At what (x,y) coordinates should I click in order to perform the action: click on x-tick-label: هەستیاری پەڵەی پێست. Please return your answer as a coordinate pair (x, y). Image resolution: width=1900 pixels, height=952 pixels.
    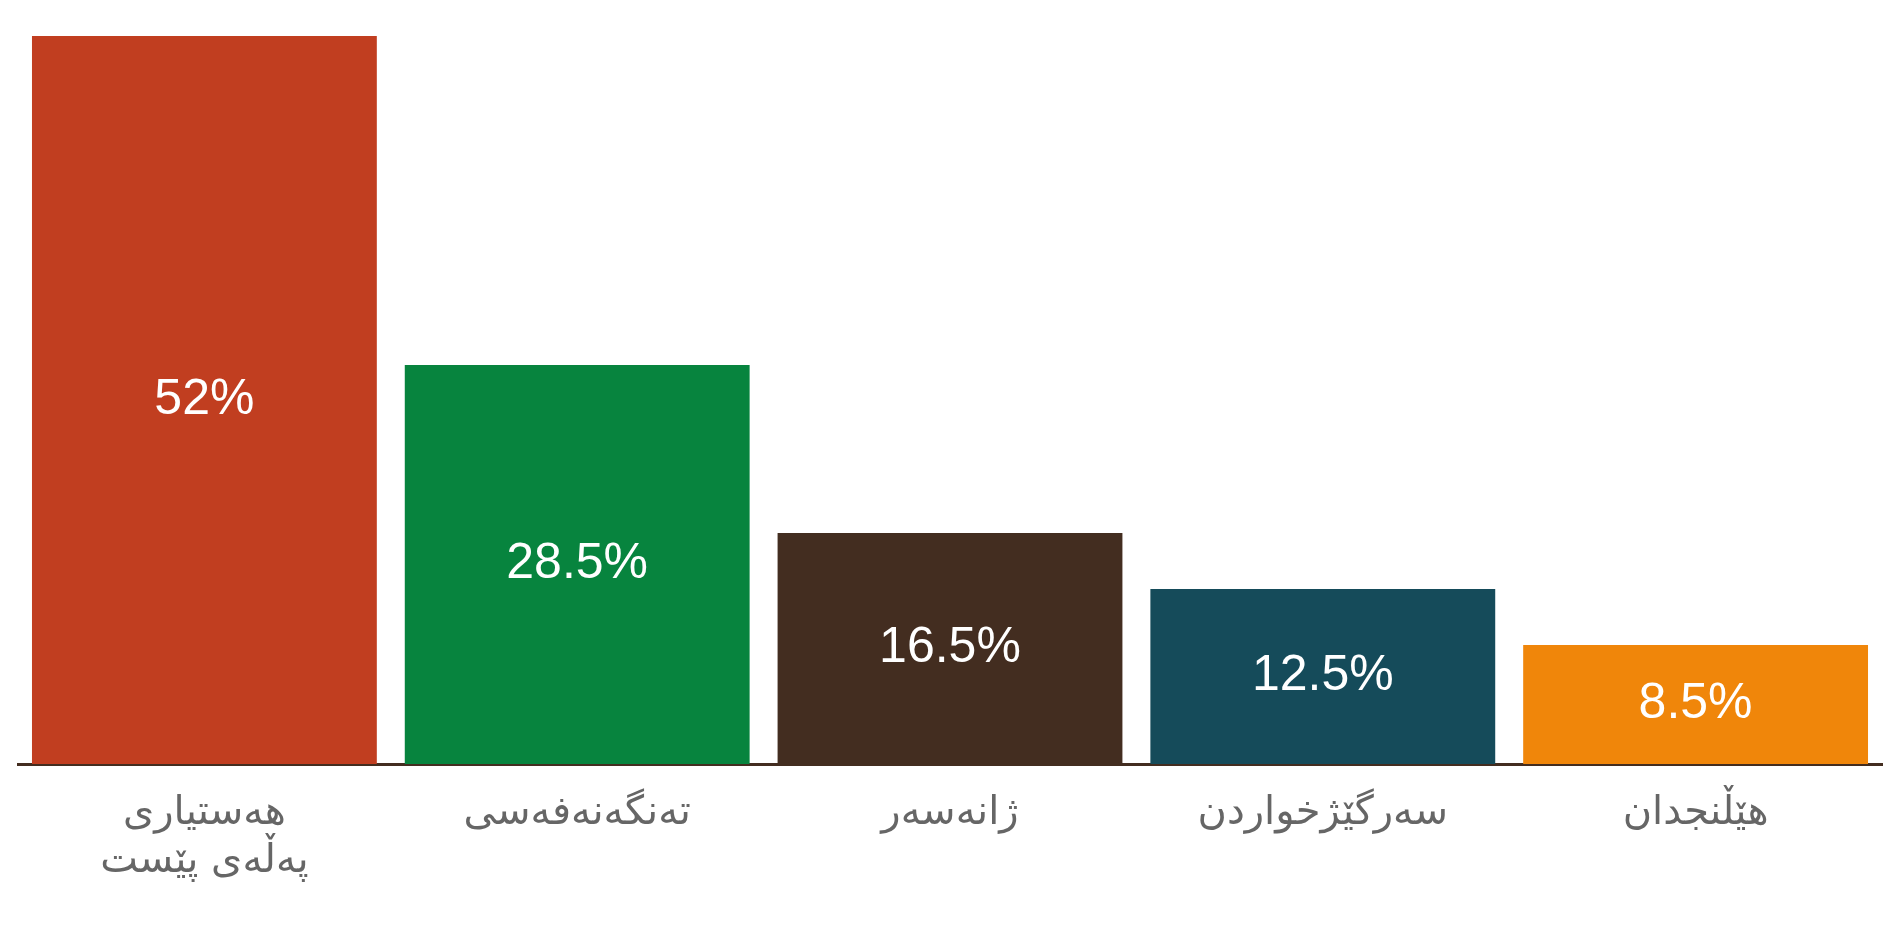
    Looking at the image, I should click on (204, 835).